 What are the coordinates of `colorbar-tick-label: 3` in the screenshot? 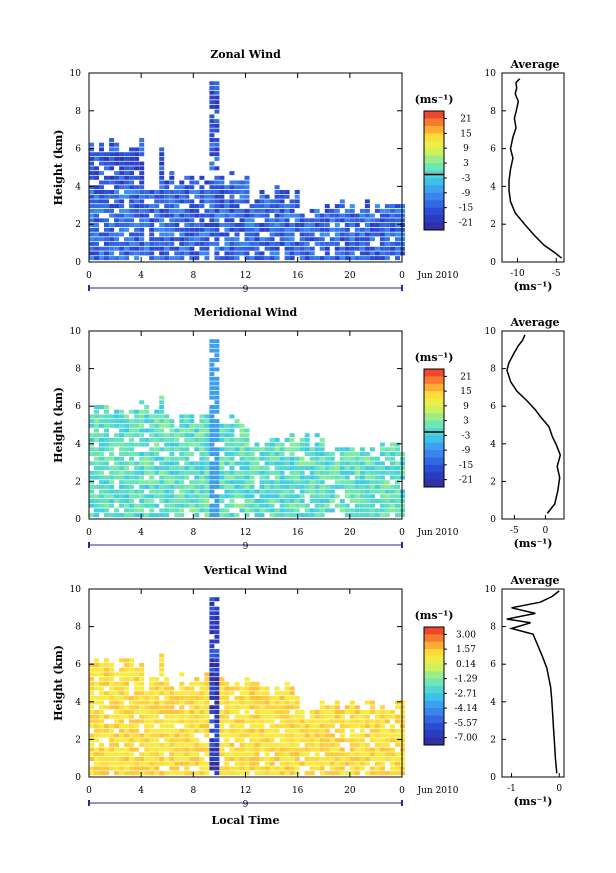 It's located at (466, 422).